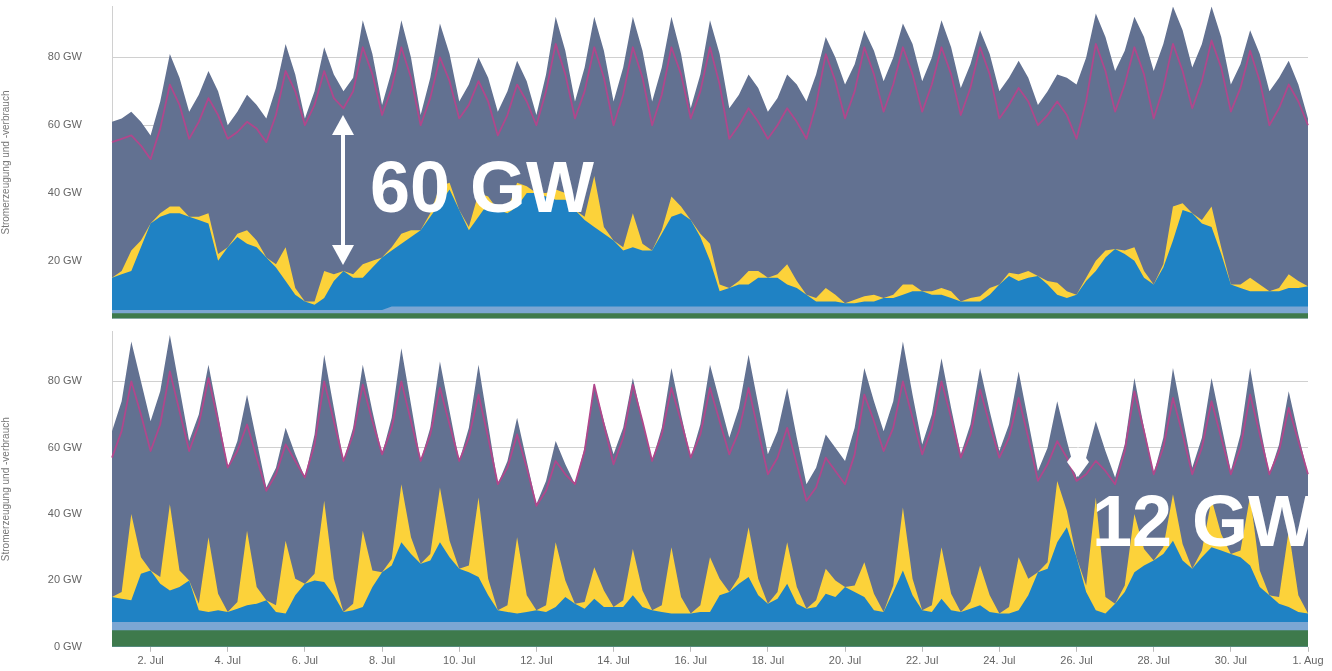  I want to click on x-tick-label: 12. Jul, so click(536, 660).